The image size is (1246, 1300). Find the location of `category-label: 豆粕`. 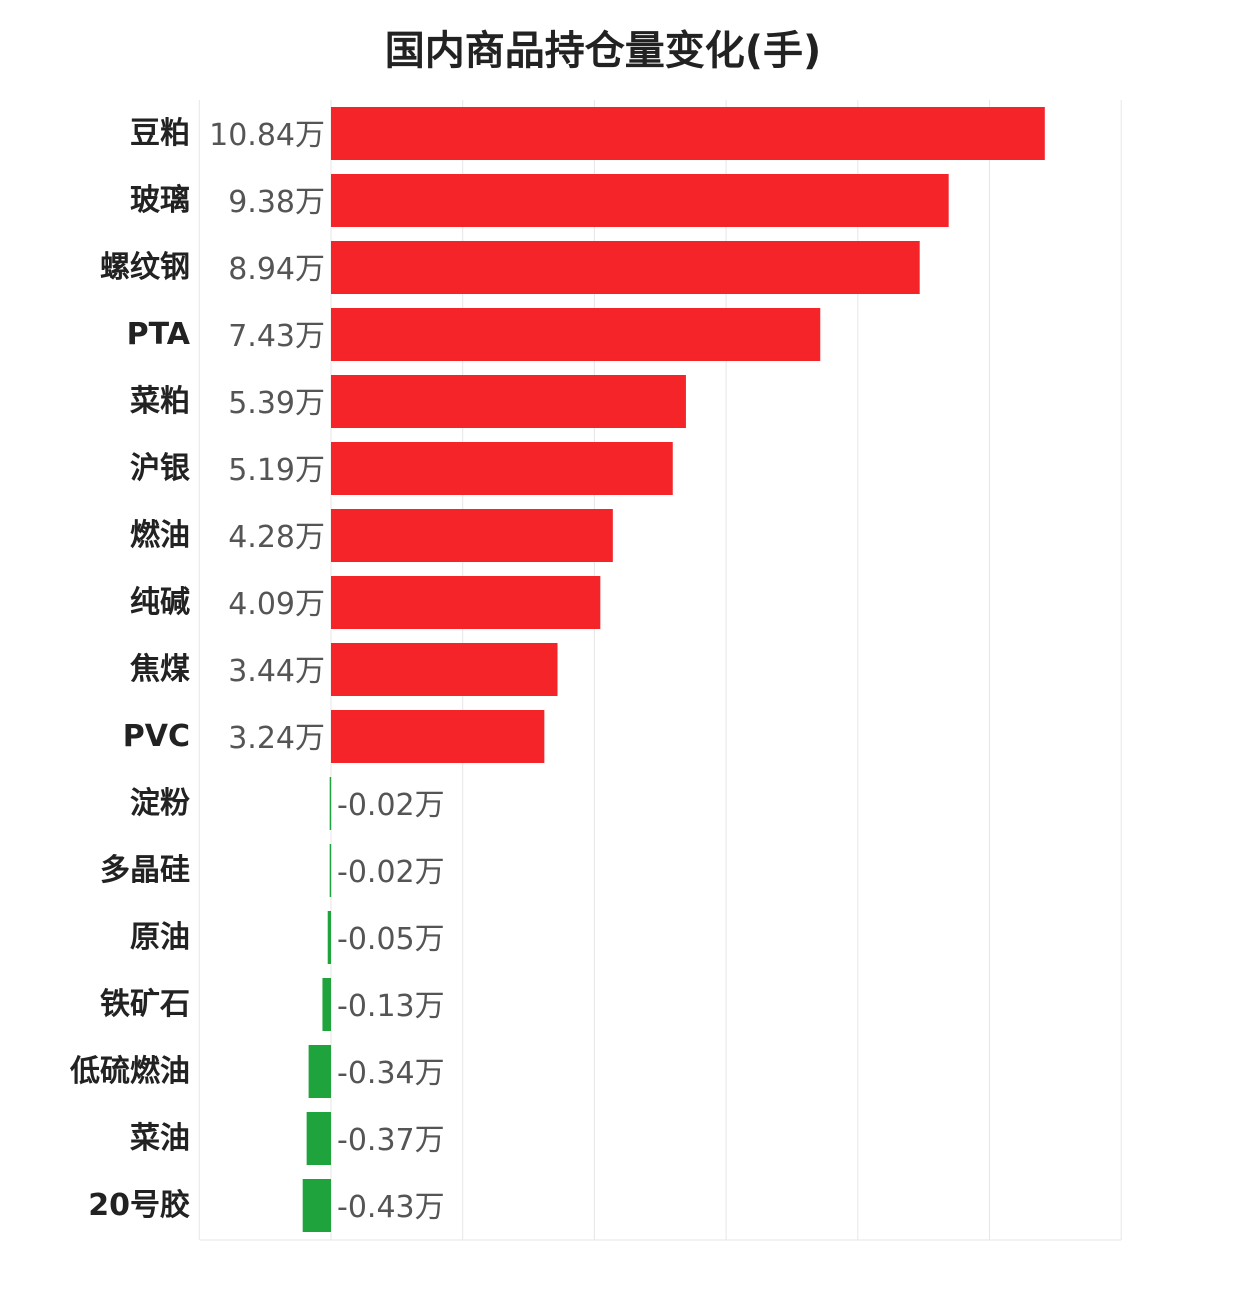

category-label: 豆粕 is located at coordinates (160, 133).